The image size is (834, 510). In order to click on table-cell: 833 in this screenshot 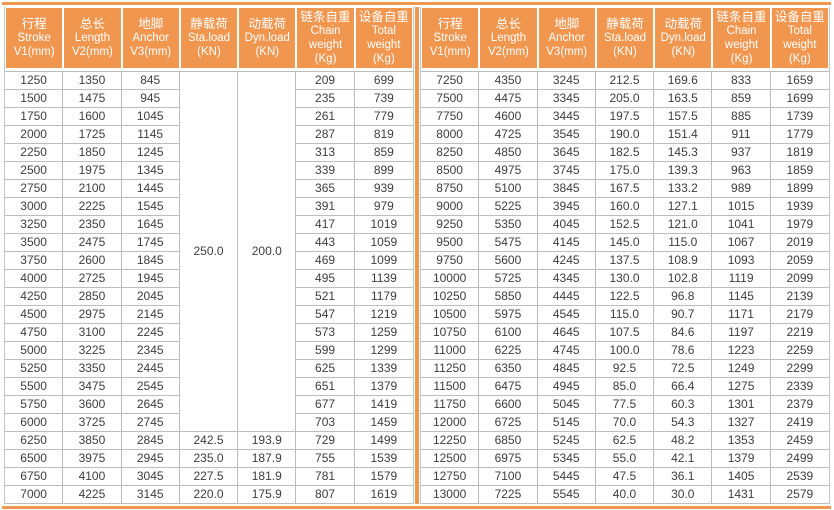, I will do `click(741, 80)`.